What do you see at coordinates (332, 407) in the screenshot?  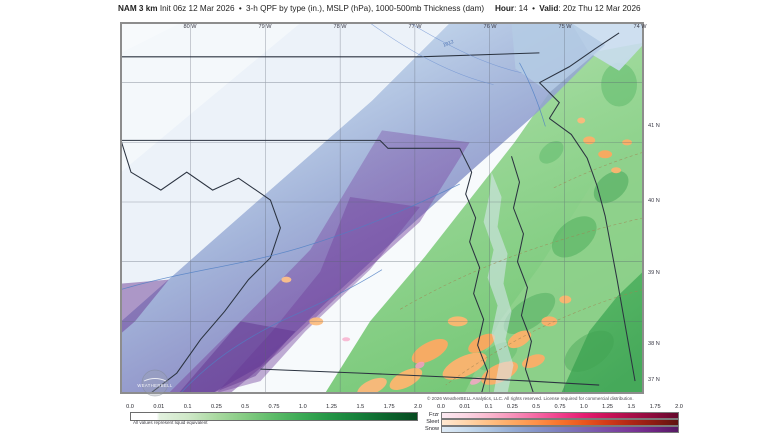 I see `rain-tick: 1.25` at bounding box center [332, 407].